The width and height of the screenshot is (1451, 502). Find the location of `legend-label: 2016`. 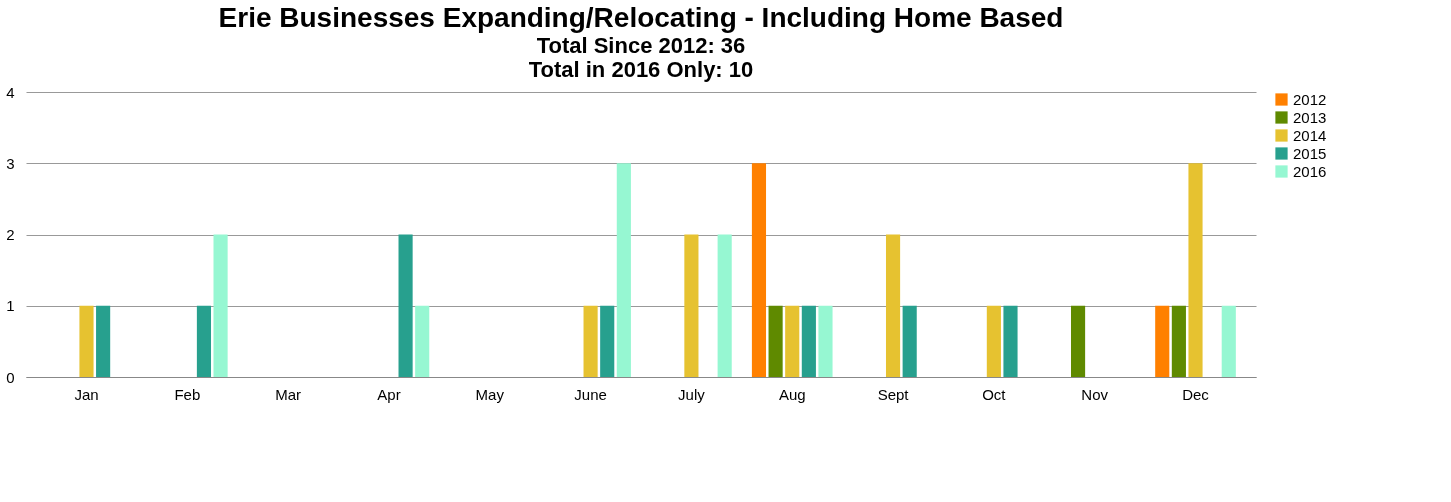

legend-label: 2016 is located at coordinates (1310, 171).